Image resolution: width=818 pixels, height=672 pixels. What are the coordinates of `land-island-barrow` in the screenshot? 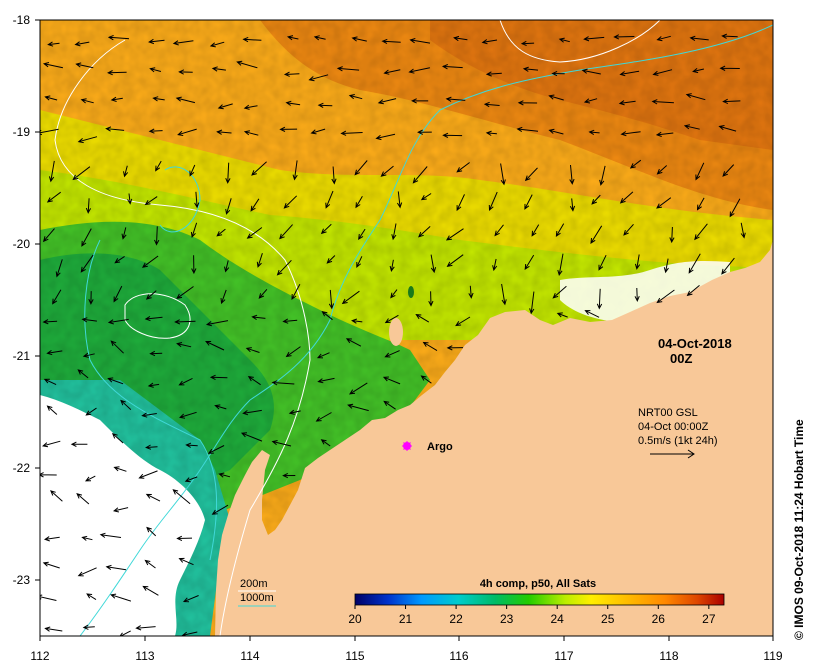 It's located at (396, 332).